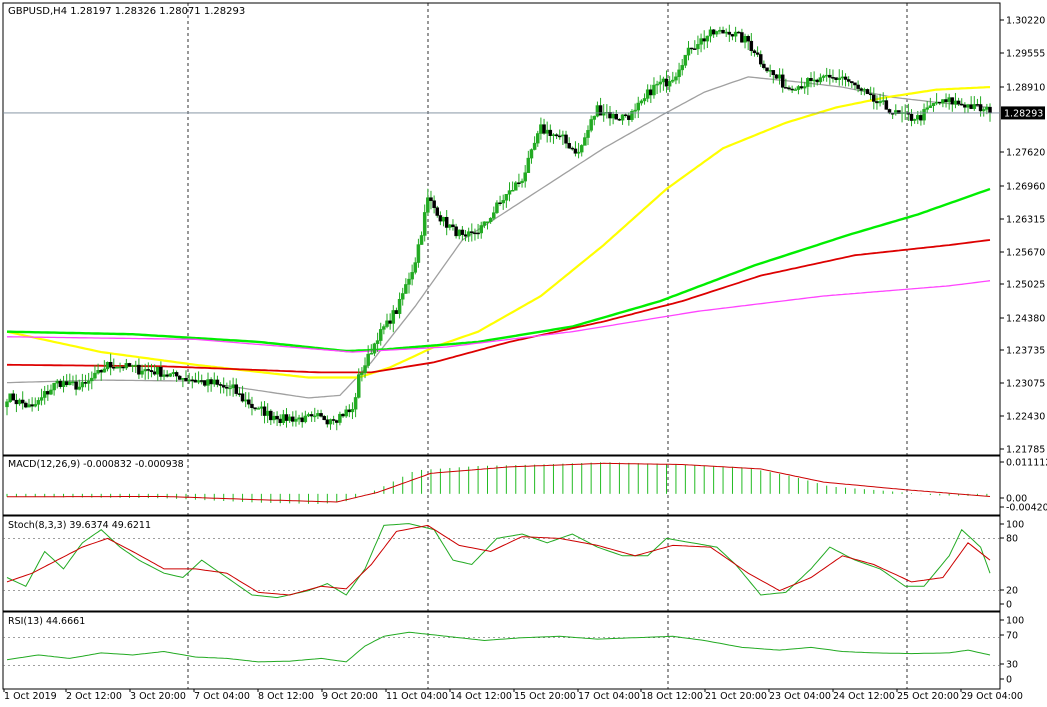 The width and height of the screenshot is (1047, 707). I want to click on stochastic-pane: Stoch(8,3,3) 39.6374 49.6211, so click(501, 559).